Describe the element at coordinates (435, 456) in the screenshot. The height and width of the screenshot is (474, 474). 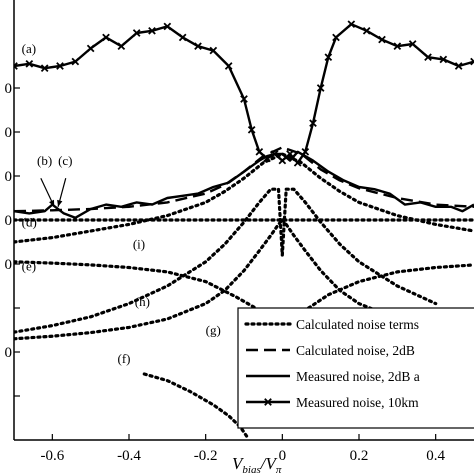
I see `x-tick-label: 0.4` at that location.